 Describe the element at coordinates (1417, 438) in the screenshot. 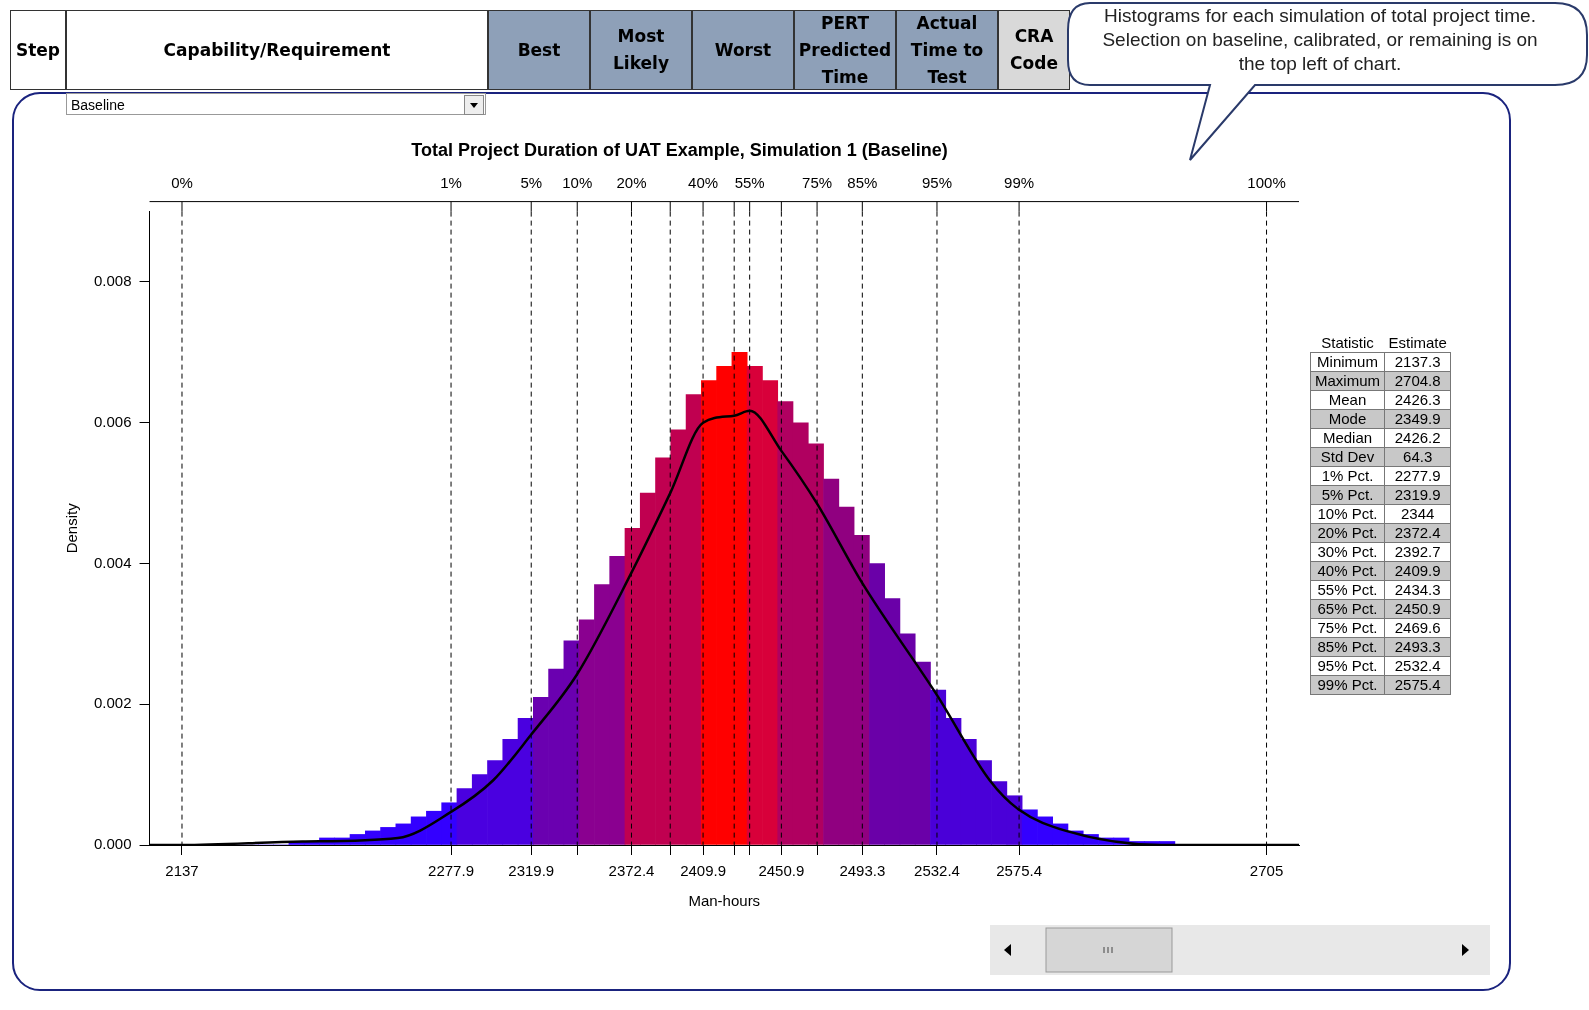

I see `text: 2426.2` at that location.